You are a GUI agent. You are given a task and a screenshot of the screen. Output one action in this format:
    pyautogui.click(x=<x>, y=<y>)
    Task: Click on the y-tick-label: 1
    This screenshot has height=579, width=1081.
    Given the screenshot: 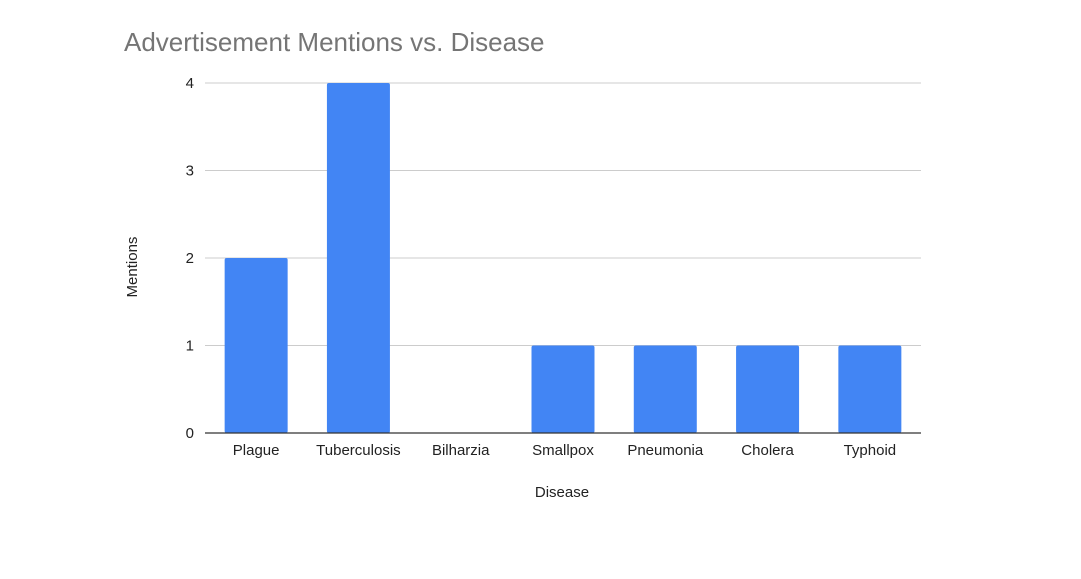 What is the action you would take?
    pyautogui.click(x=190, y=346)
    